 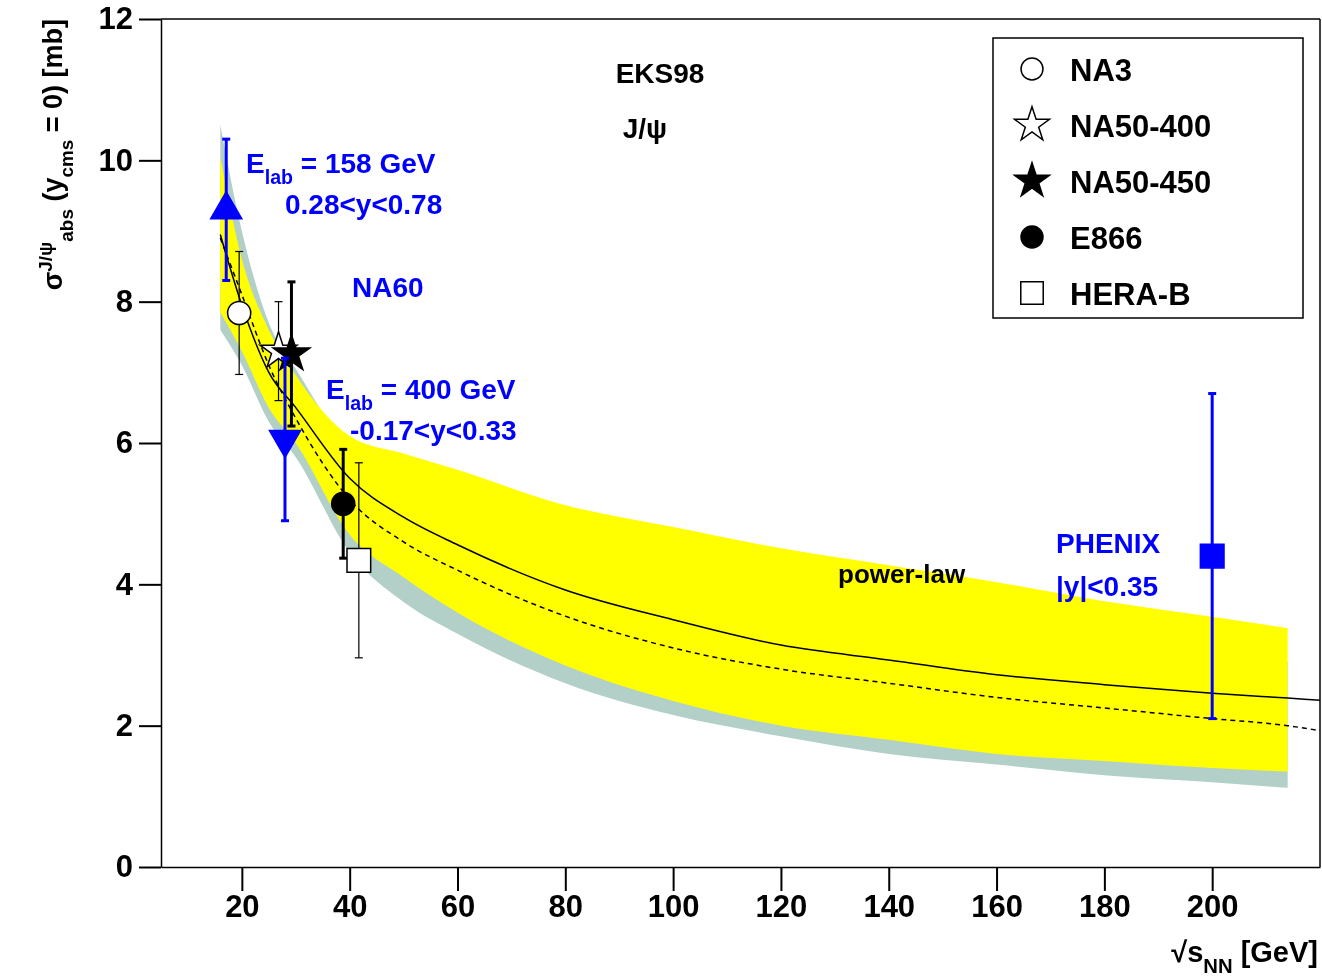 I want to click on x-tick-label: 20, so click(x=242, y=907).